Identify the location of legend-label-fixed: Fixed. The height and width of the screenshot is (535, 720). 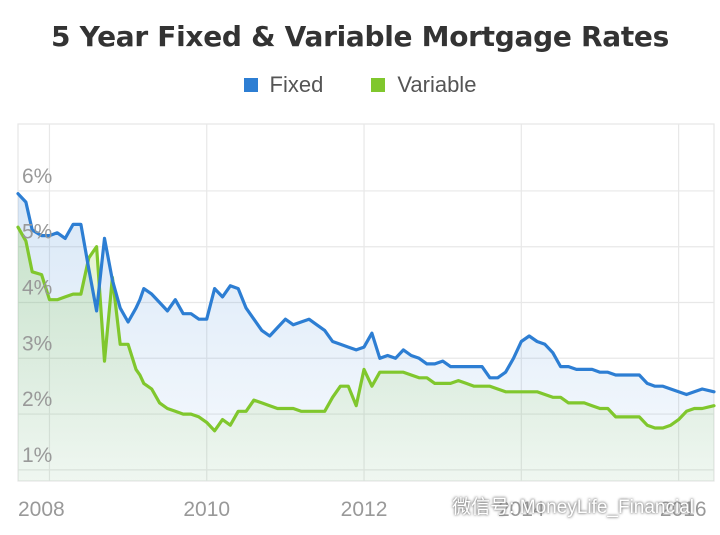
(296, 84).